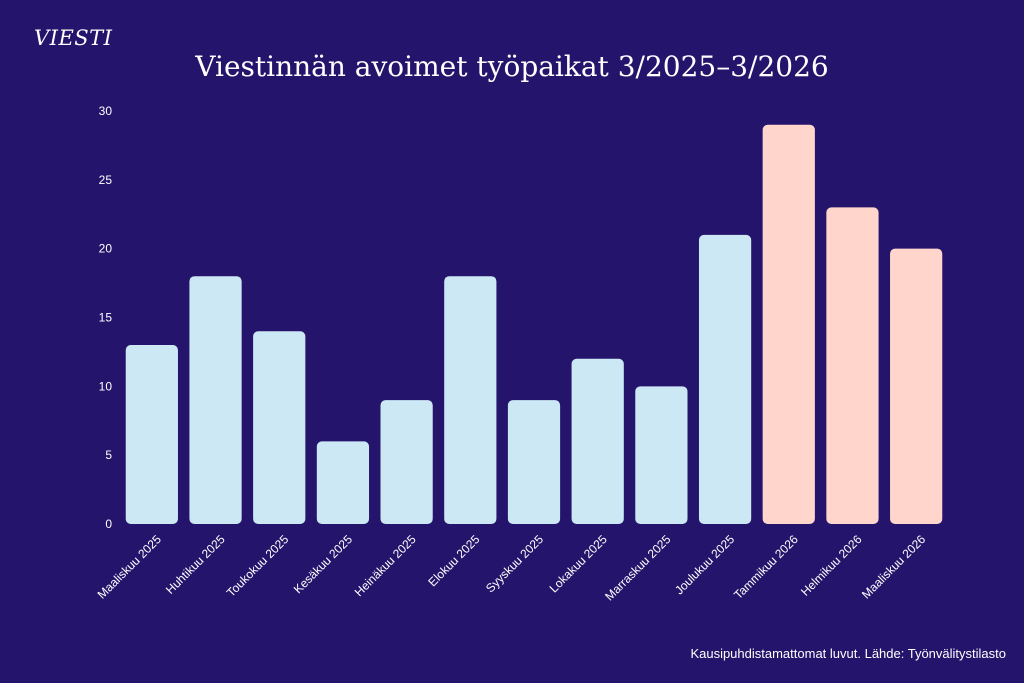  I want to click on y-tick-label: 25, so click(106, 180).